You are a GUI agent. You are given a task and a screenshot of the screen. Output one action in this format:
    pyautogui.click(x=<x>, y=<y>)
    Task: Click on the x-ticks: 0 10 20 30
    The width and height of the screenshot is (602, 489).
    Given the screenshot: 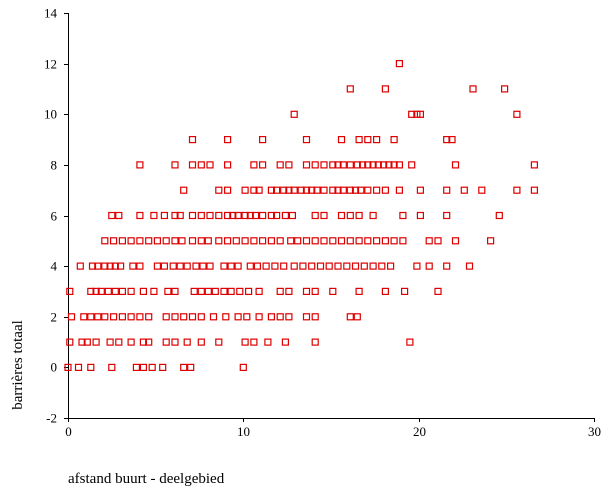 What is the action you would take?
    pyautogui.click(x=333, y=428)
    